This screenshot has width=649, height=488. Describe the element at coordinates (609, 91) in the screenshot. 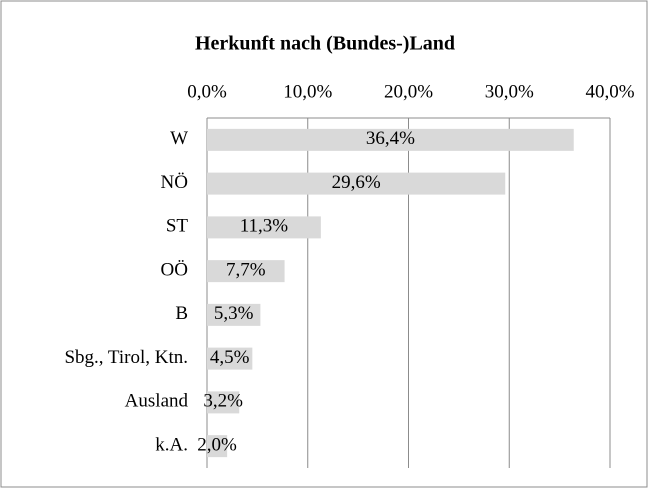

I see `x-tick-label: 40,0%` at that location.